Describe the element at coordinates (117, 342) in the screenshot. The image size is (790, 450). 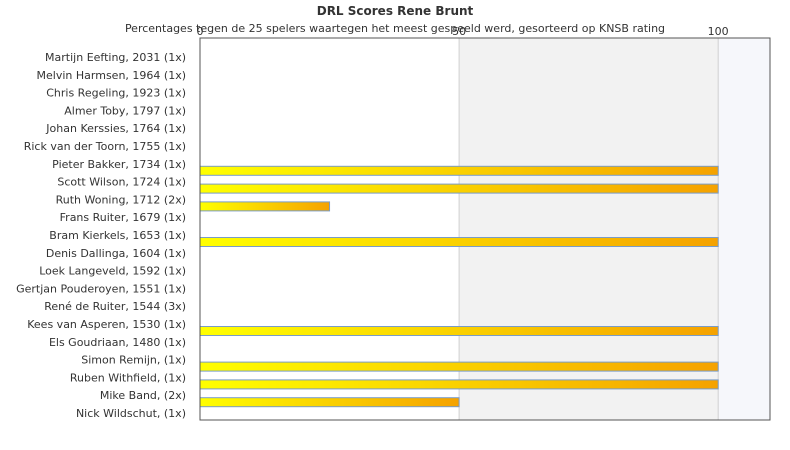
I see `y-tick-label: Els Goudriaan, 1480 (1x)` at that location.